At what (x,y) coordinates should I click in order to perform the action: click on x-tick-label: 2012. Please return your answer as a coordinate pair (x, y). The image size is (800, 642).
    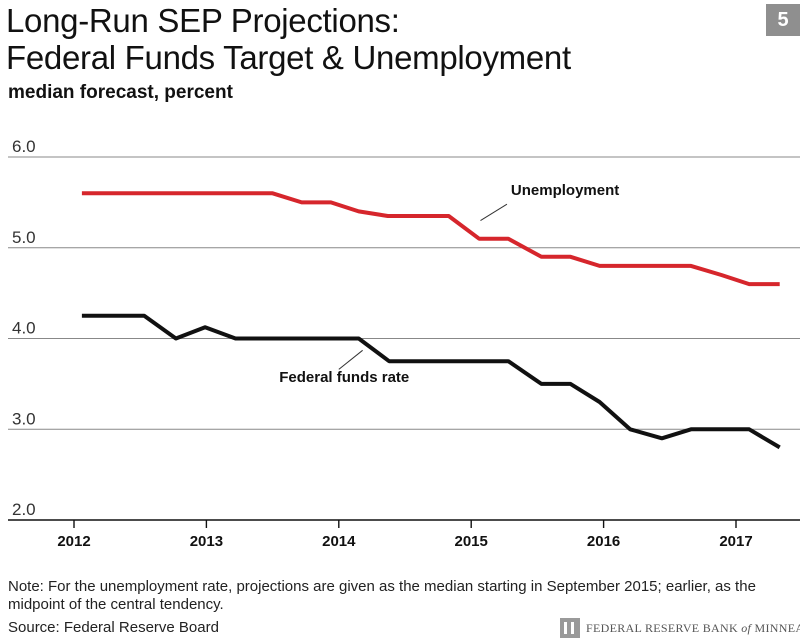
    Looking at the image, I should click on (73, 541).